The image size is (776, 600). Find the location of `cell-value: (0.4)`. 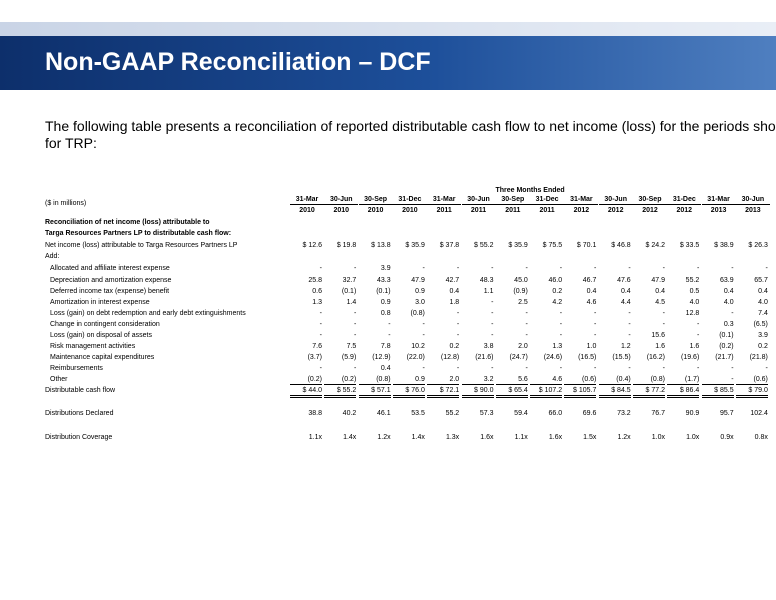

cell-value: (0.4) is located at coordinates (614, 380).